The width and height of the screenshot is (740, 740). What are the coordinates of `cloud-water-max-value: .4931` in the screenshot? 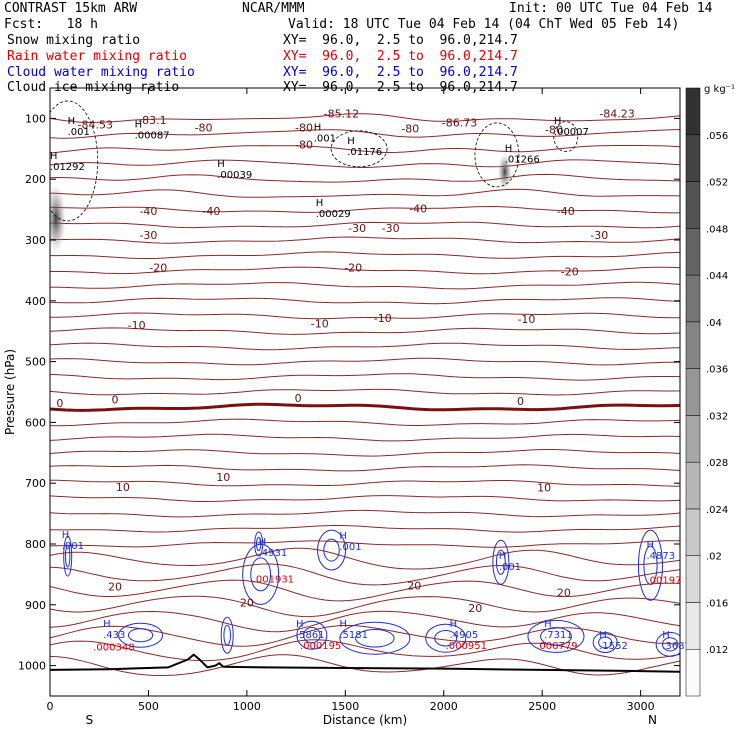 It's located at (273, 553).